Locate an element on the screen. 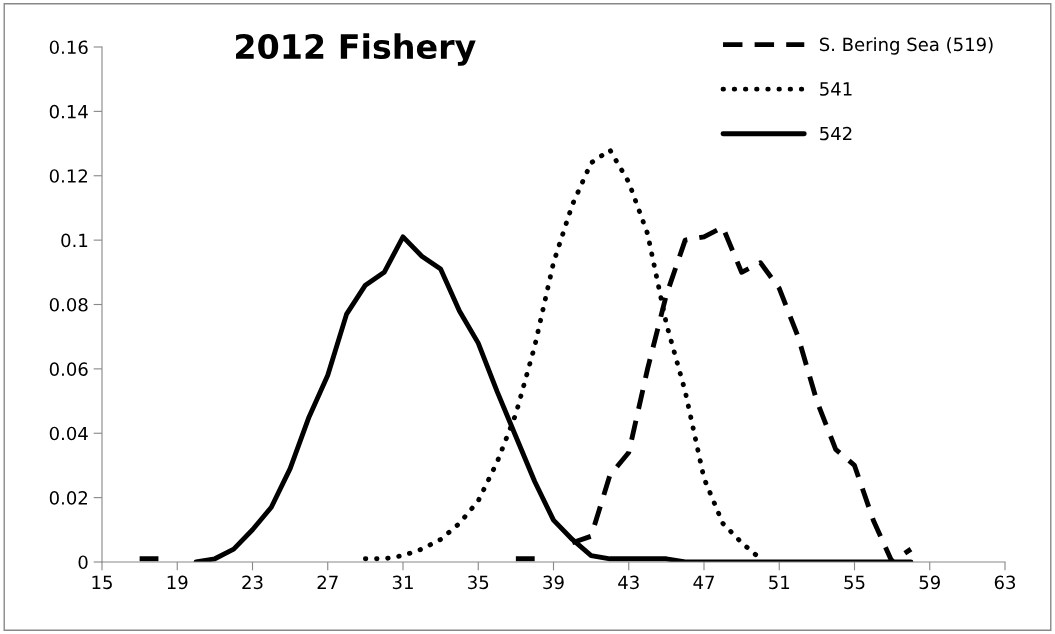 The image size is (1055, 634). x-tick-label: 35 is located at coordinates (478, 582).